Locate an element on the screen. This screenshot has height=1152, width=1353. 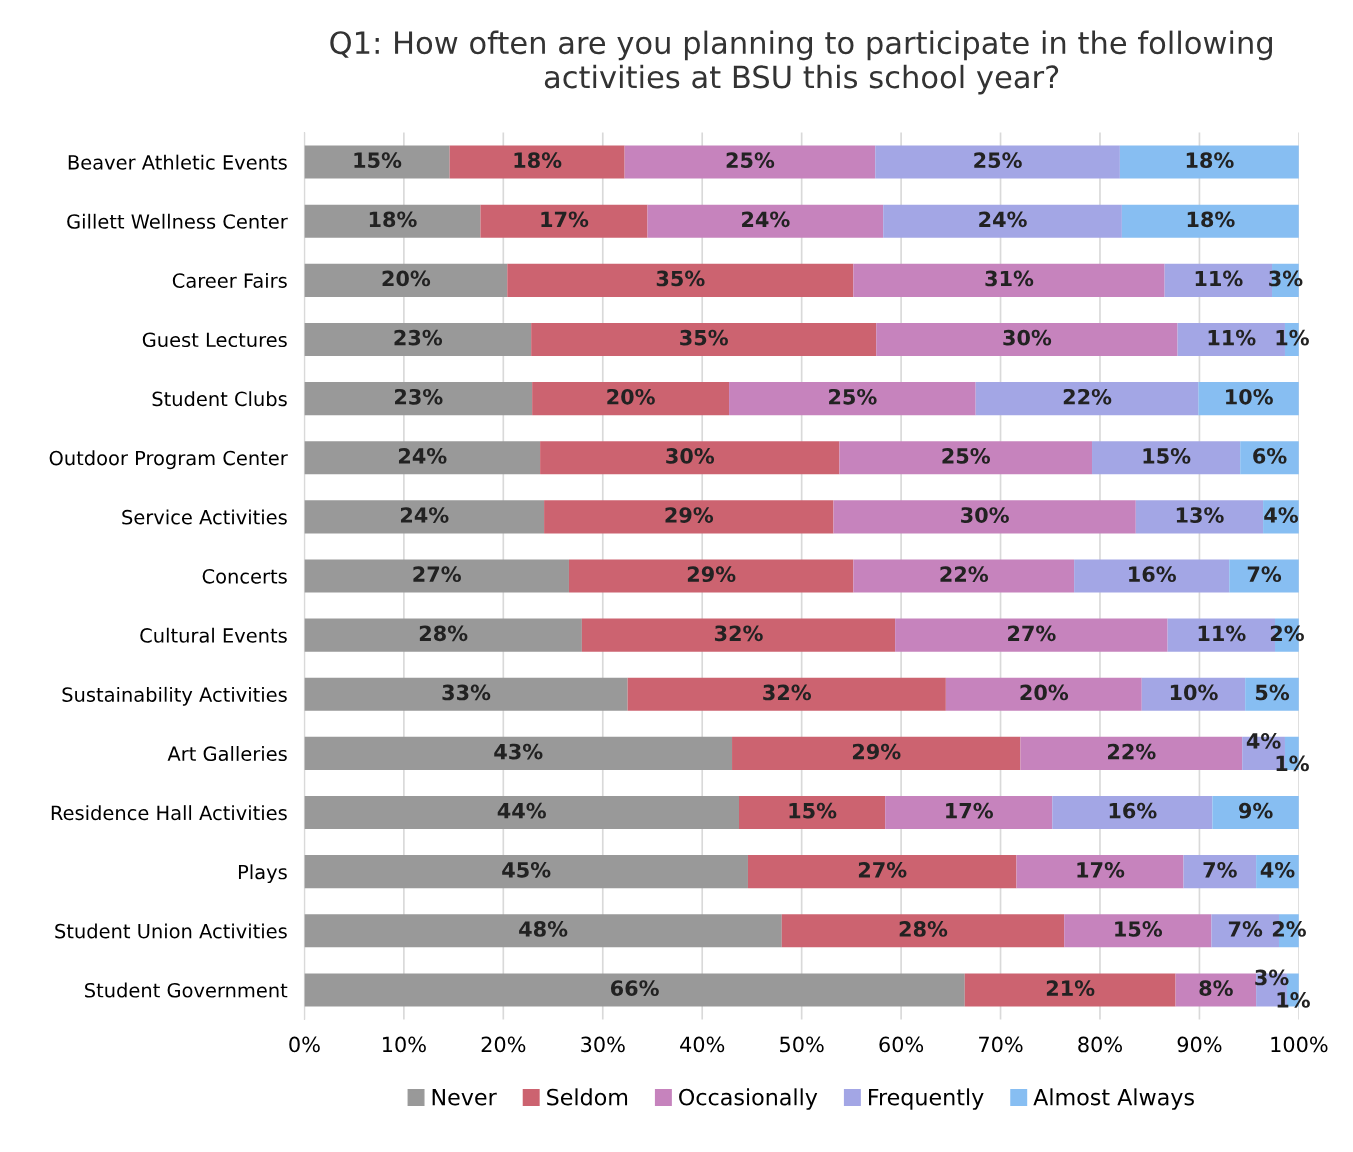
y-tick-label: Guest Lectures is located at coordinates (214, 340).